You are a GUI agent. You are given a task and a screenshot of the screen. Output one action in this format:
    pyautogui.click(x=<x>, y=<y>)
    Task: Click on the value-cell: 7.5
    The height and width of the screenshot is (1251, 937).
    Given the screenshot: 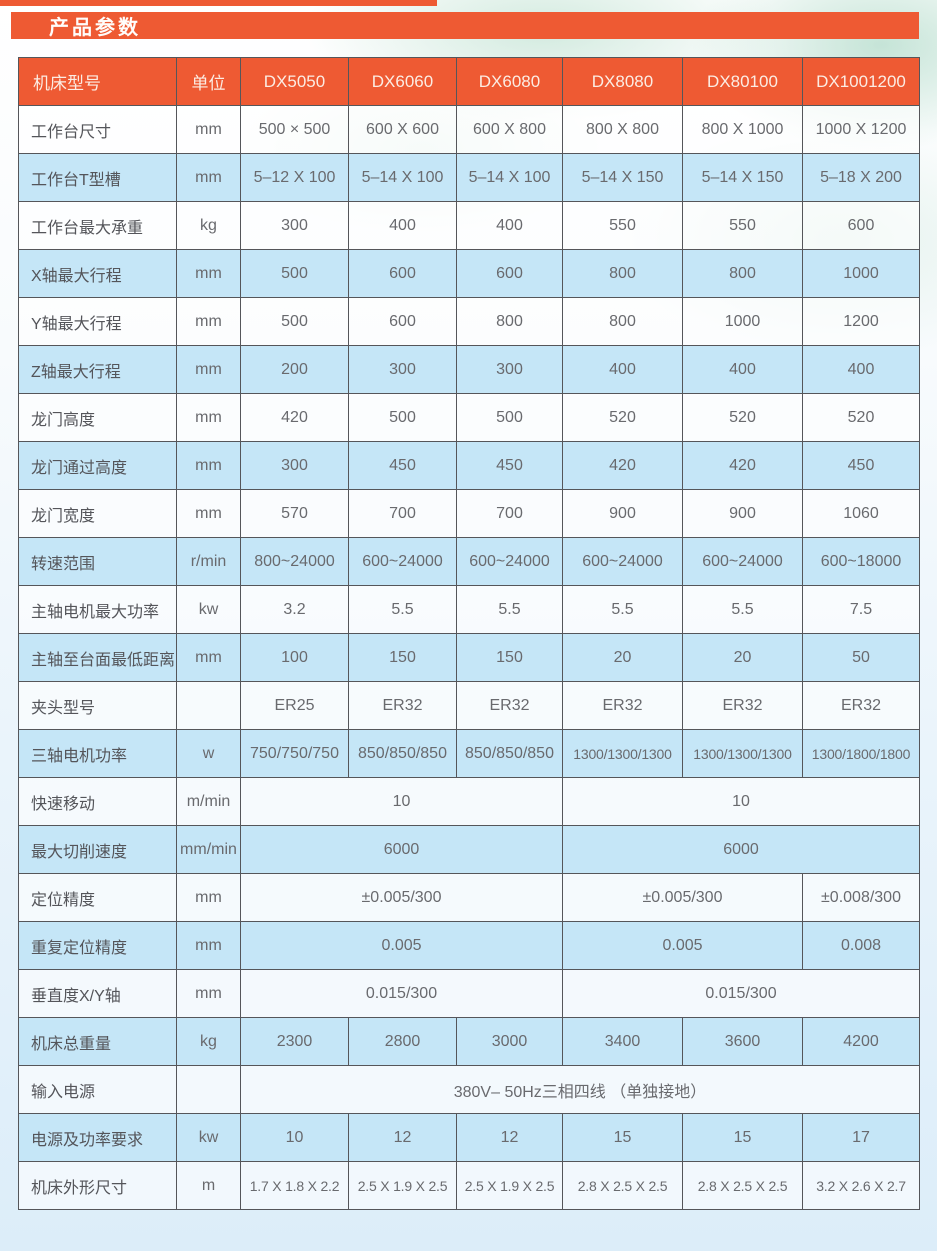 What is the action you would take?
    pyautogui.click(x=861, y=609)
    